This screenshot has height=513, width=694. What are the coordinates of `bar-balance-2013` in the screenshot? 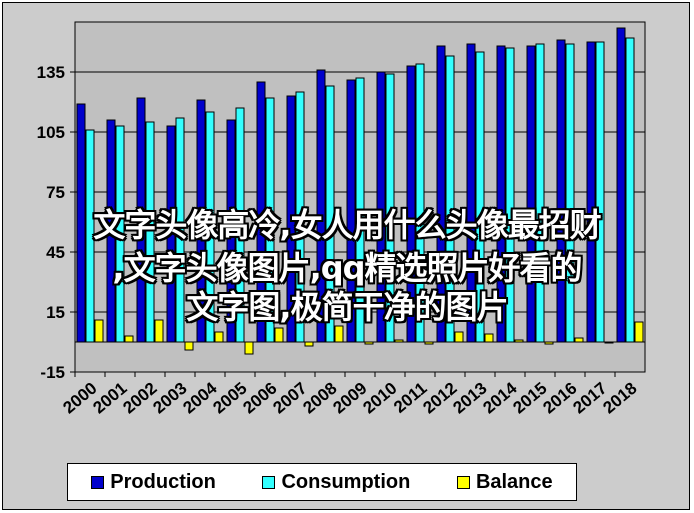 It's located at (489, 338).